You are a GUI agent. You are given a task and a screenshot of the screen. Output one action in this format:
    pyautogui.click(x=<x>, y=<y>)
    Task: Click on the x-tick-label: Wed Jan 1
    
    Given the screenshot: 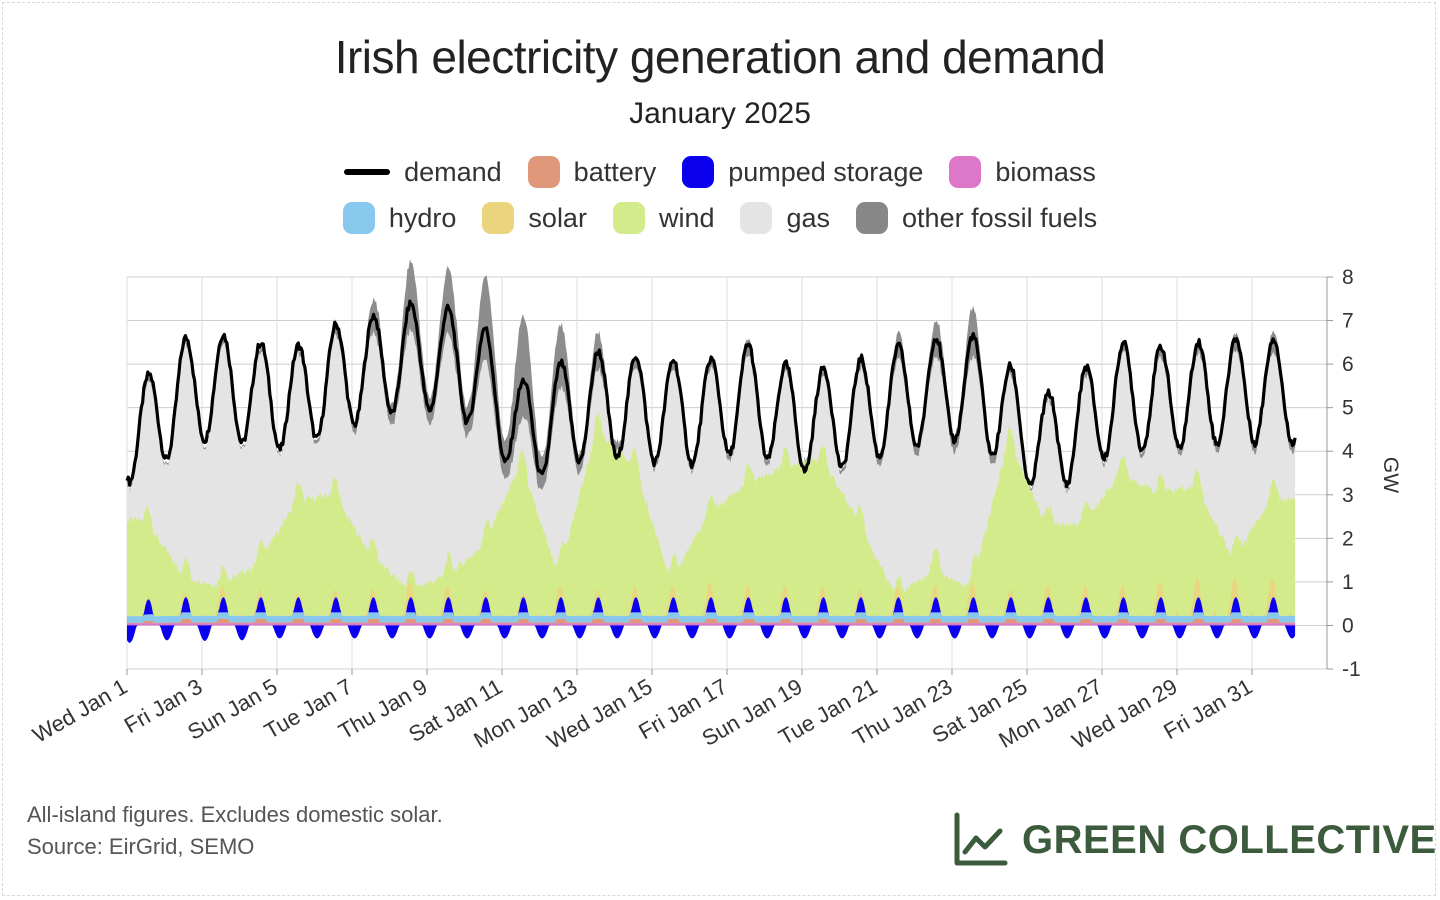 What is the action you would take?
    pyautogui.click(x=79, y=711)
    